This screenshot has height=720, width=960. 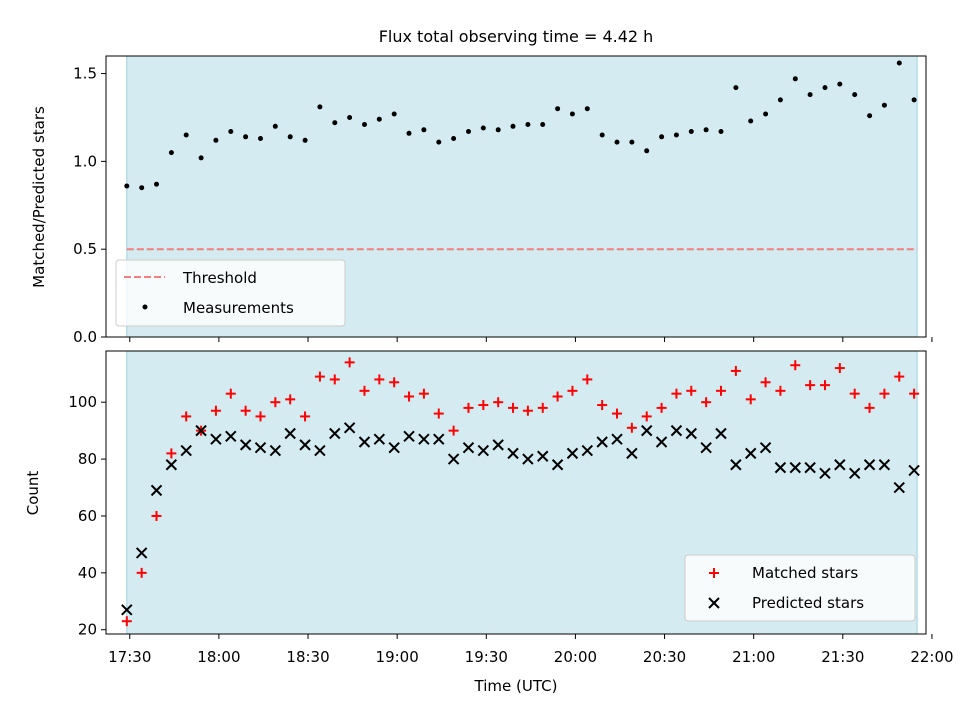 I want to click on bottom-legend-box, so click(x=800, y=588).